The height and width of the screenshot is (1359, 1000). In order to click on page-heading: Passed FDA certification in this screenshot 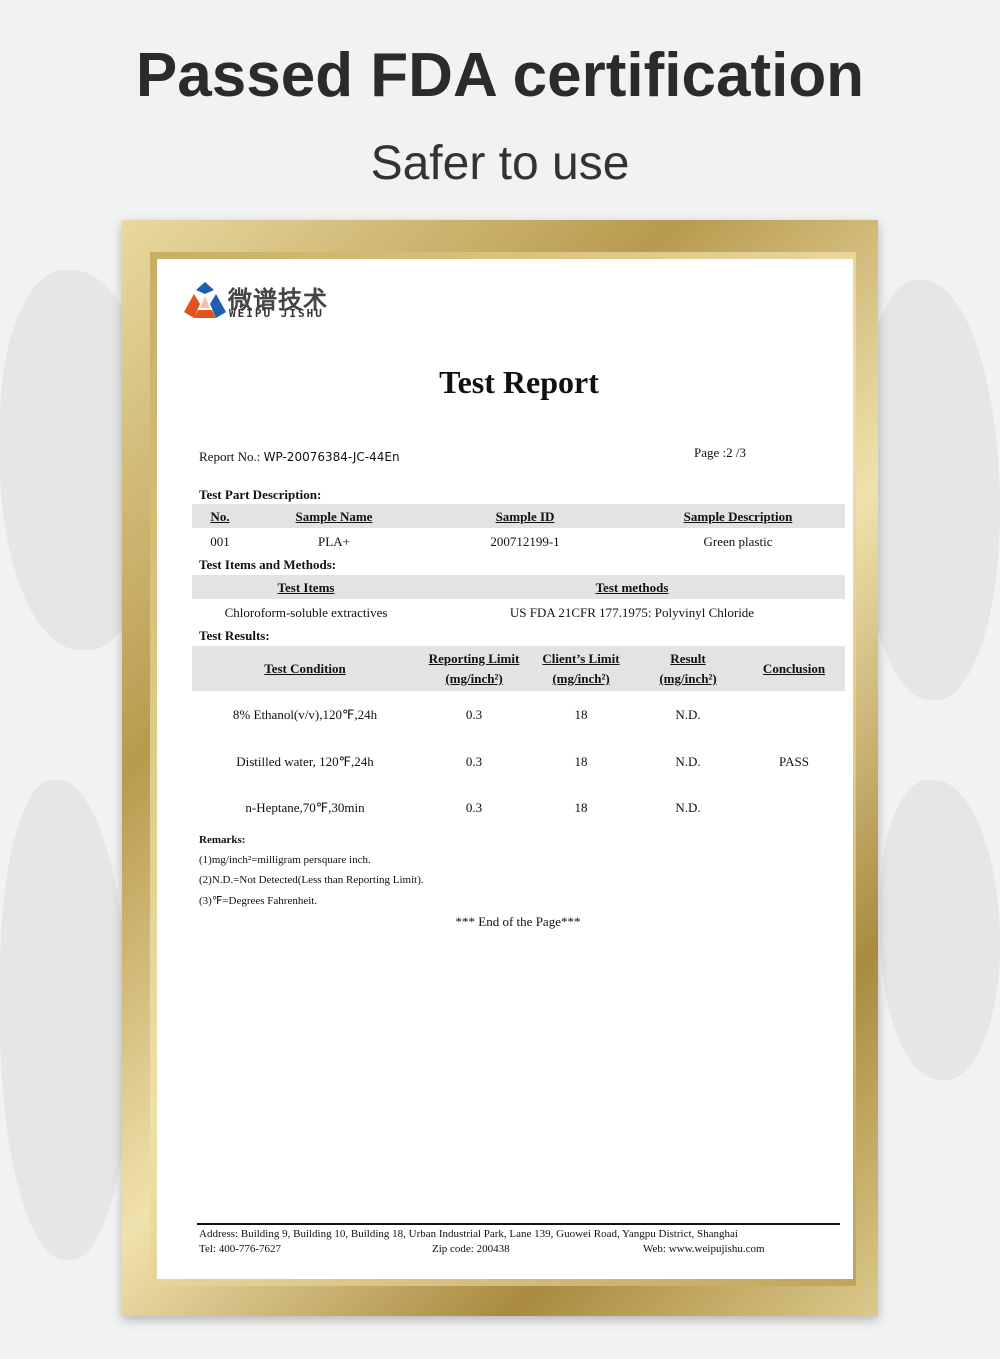, I will do `click(500, 75)`.